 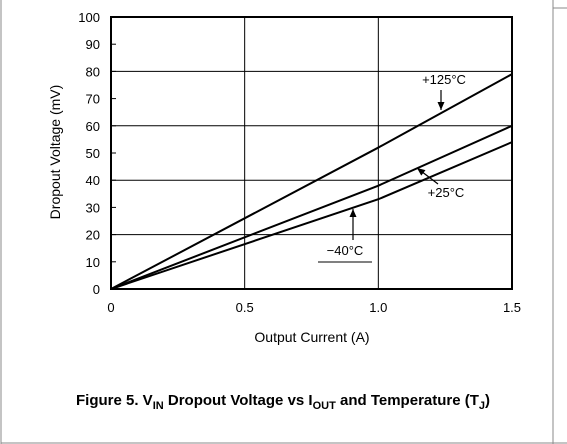 What do you see at coordinates (93, 71) in the screenshot?
I see `y-tick-label: 80` at bounding box center [93, 71].